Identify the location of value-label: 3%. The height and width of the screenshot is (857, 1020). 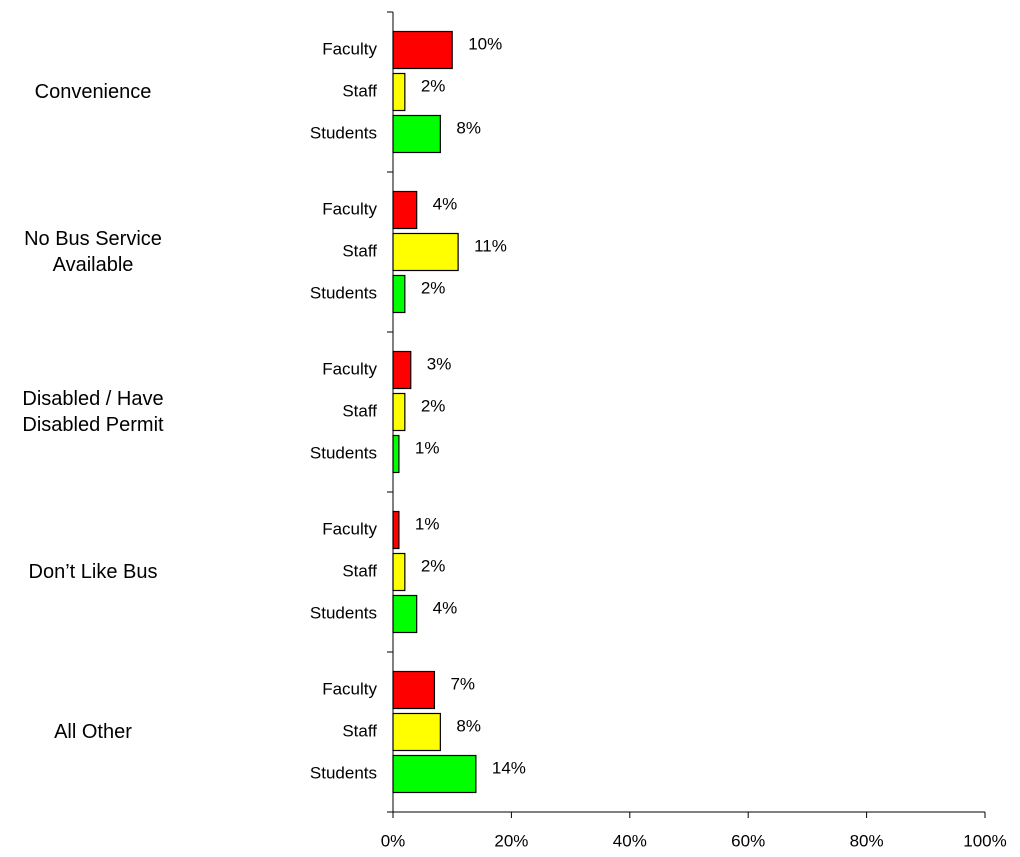
(439, 363).